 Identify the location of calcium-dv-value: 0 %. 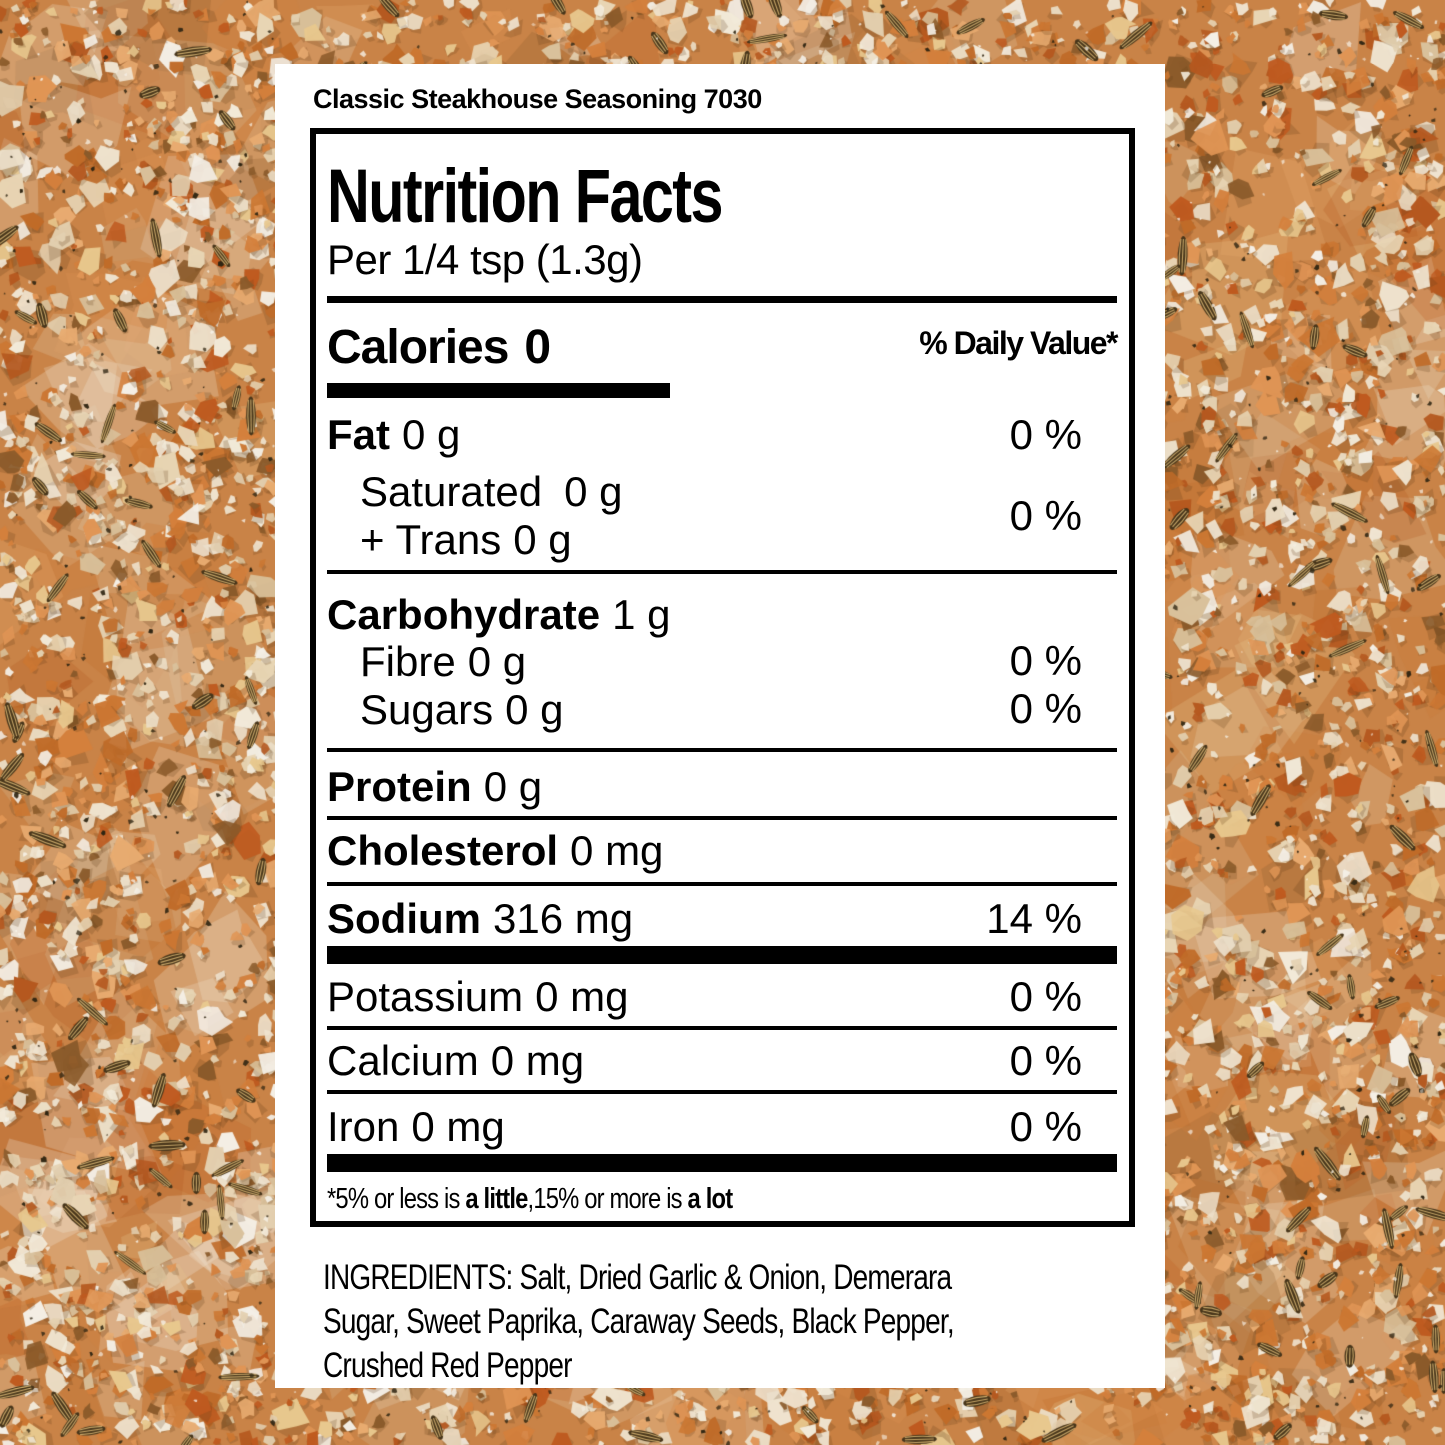
(1045, 1060).